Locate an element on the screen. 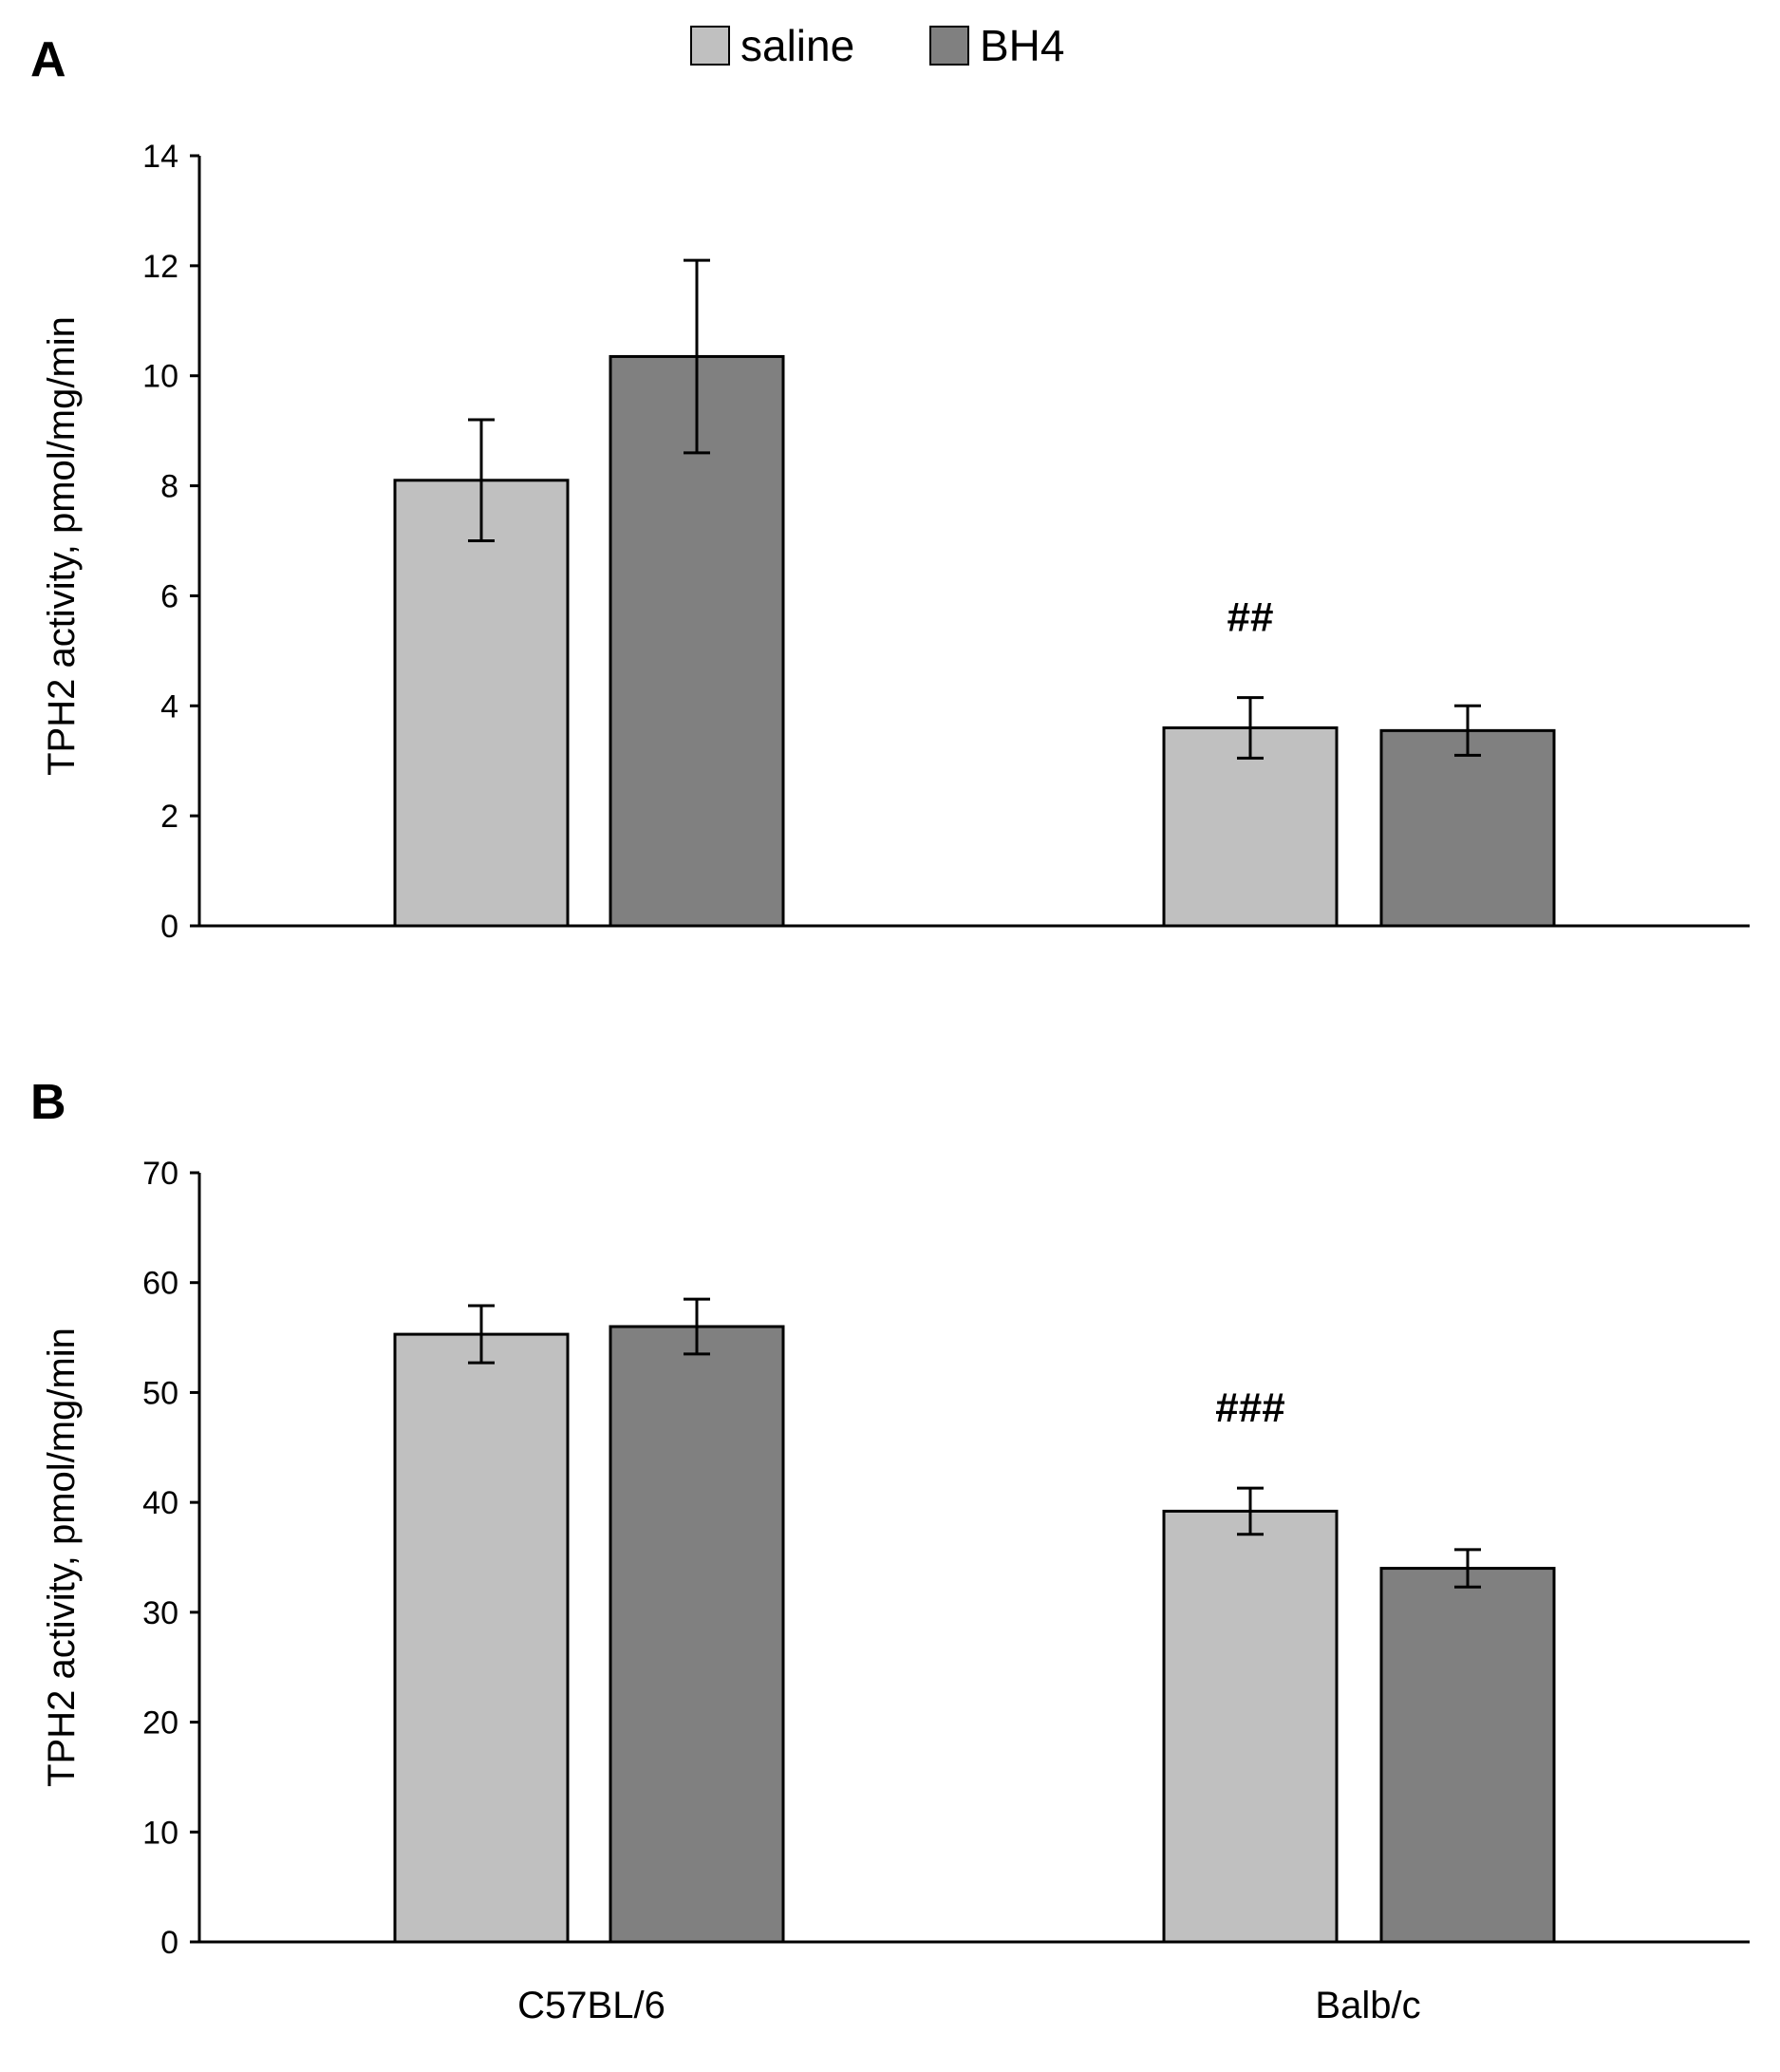  x-category-label-balbc: Balb/c is located at coordinates (1368, 2005).